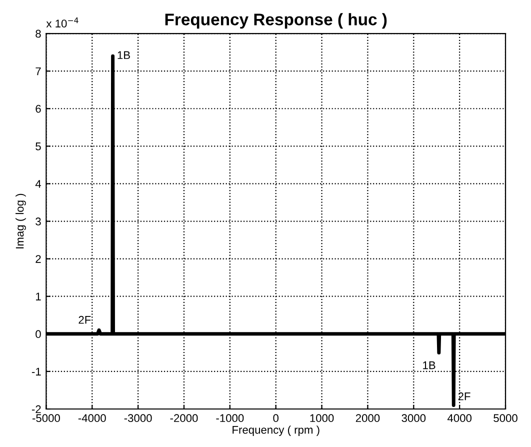  Describe the element at coordinates (368, 418) in the screenshot. I see `x-tick-label: 2000` at that location.